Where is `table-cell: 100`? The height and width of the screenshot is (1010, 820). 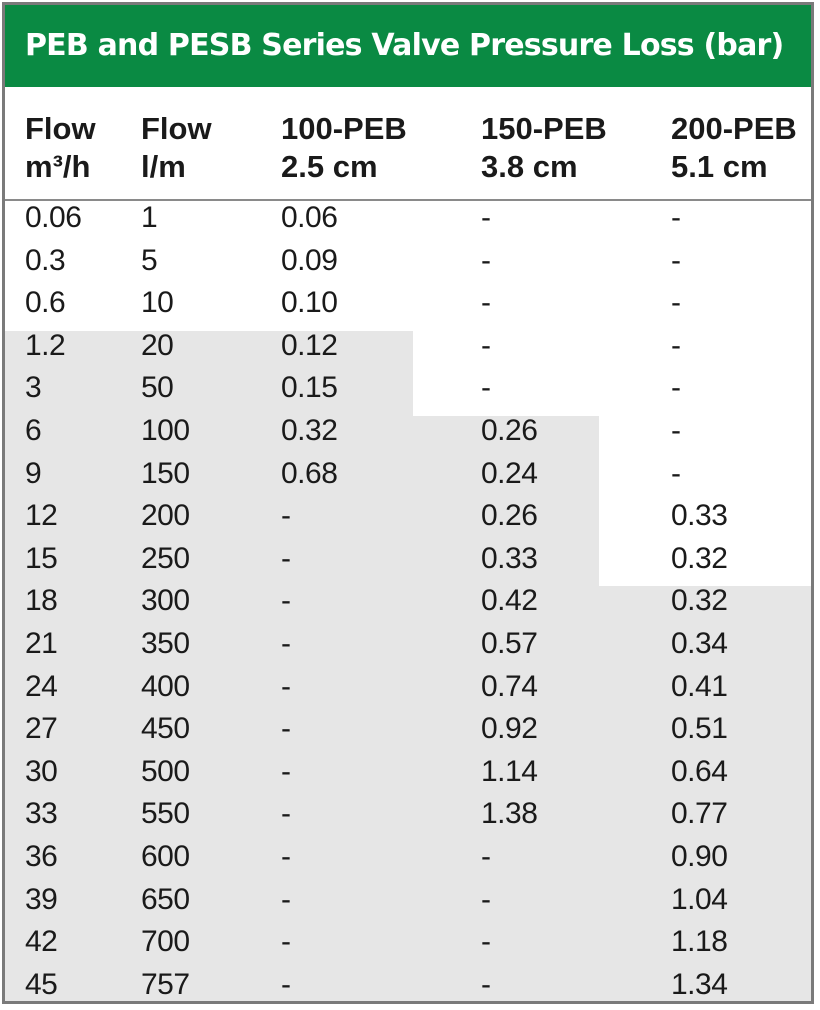 table-cell: 100 is located at coordinates (165, 430).